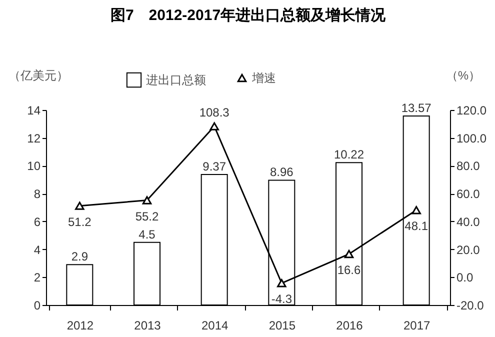  I want to click on data-label: 2.9, so click(79, 257).